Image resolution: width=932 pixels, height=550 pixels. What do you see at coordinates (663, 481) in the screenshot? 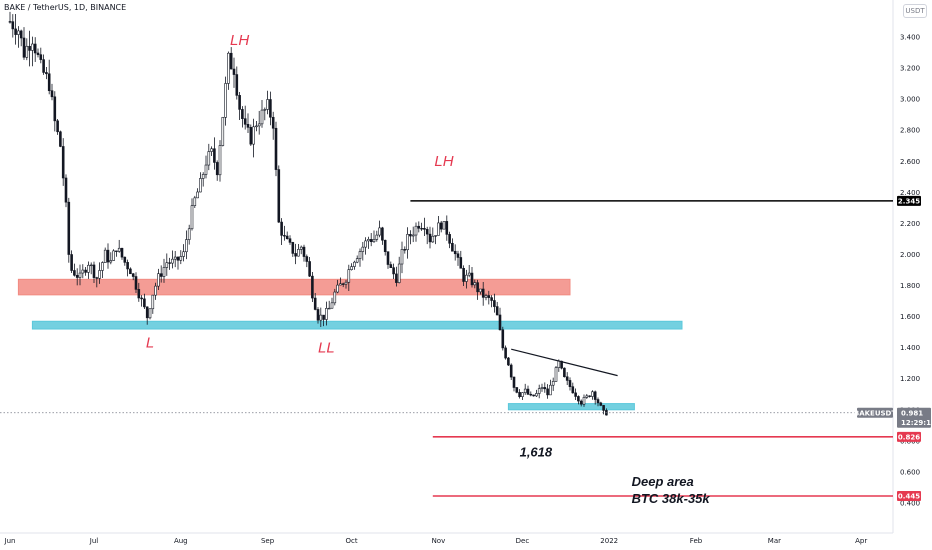
I see `deep-area-1: Deep area` at bounding box center [663, 481].